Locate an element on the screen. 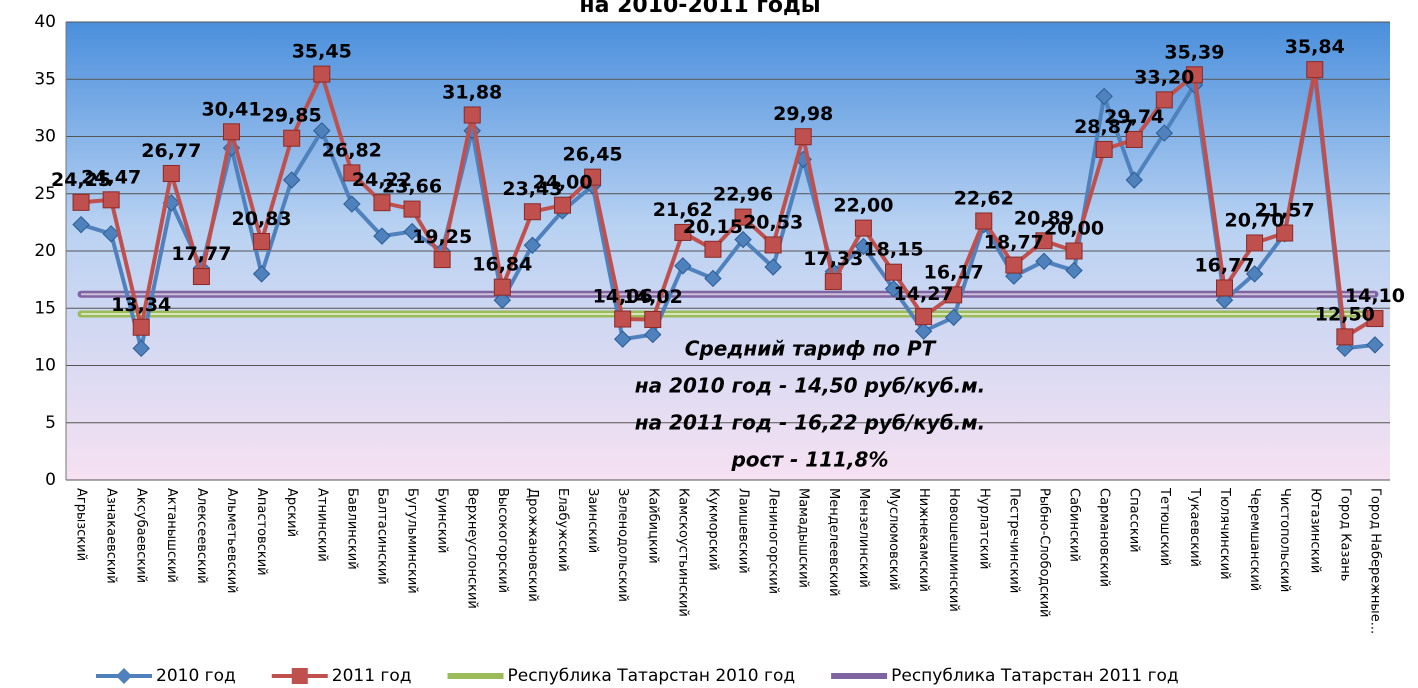 The image size is (1418, 688). x-tick-label: Мензелинский is located at coordinates (863, 538).